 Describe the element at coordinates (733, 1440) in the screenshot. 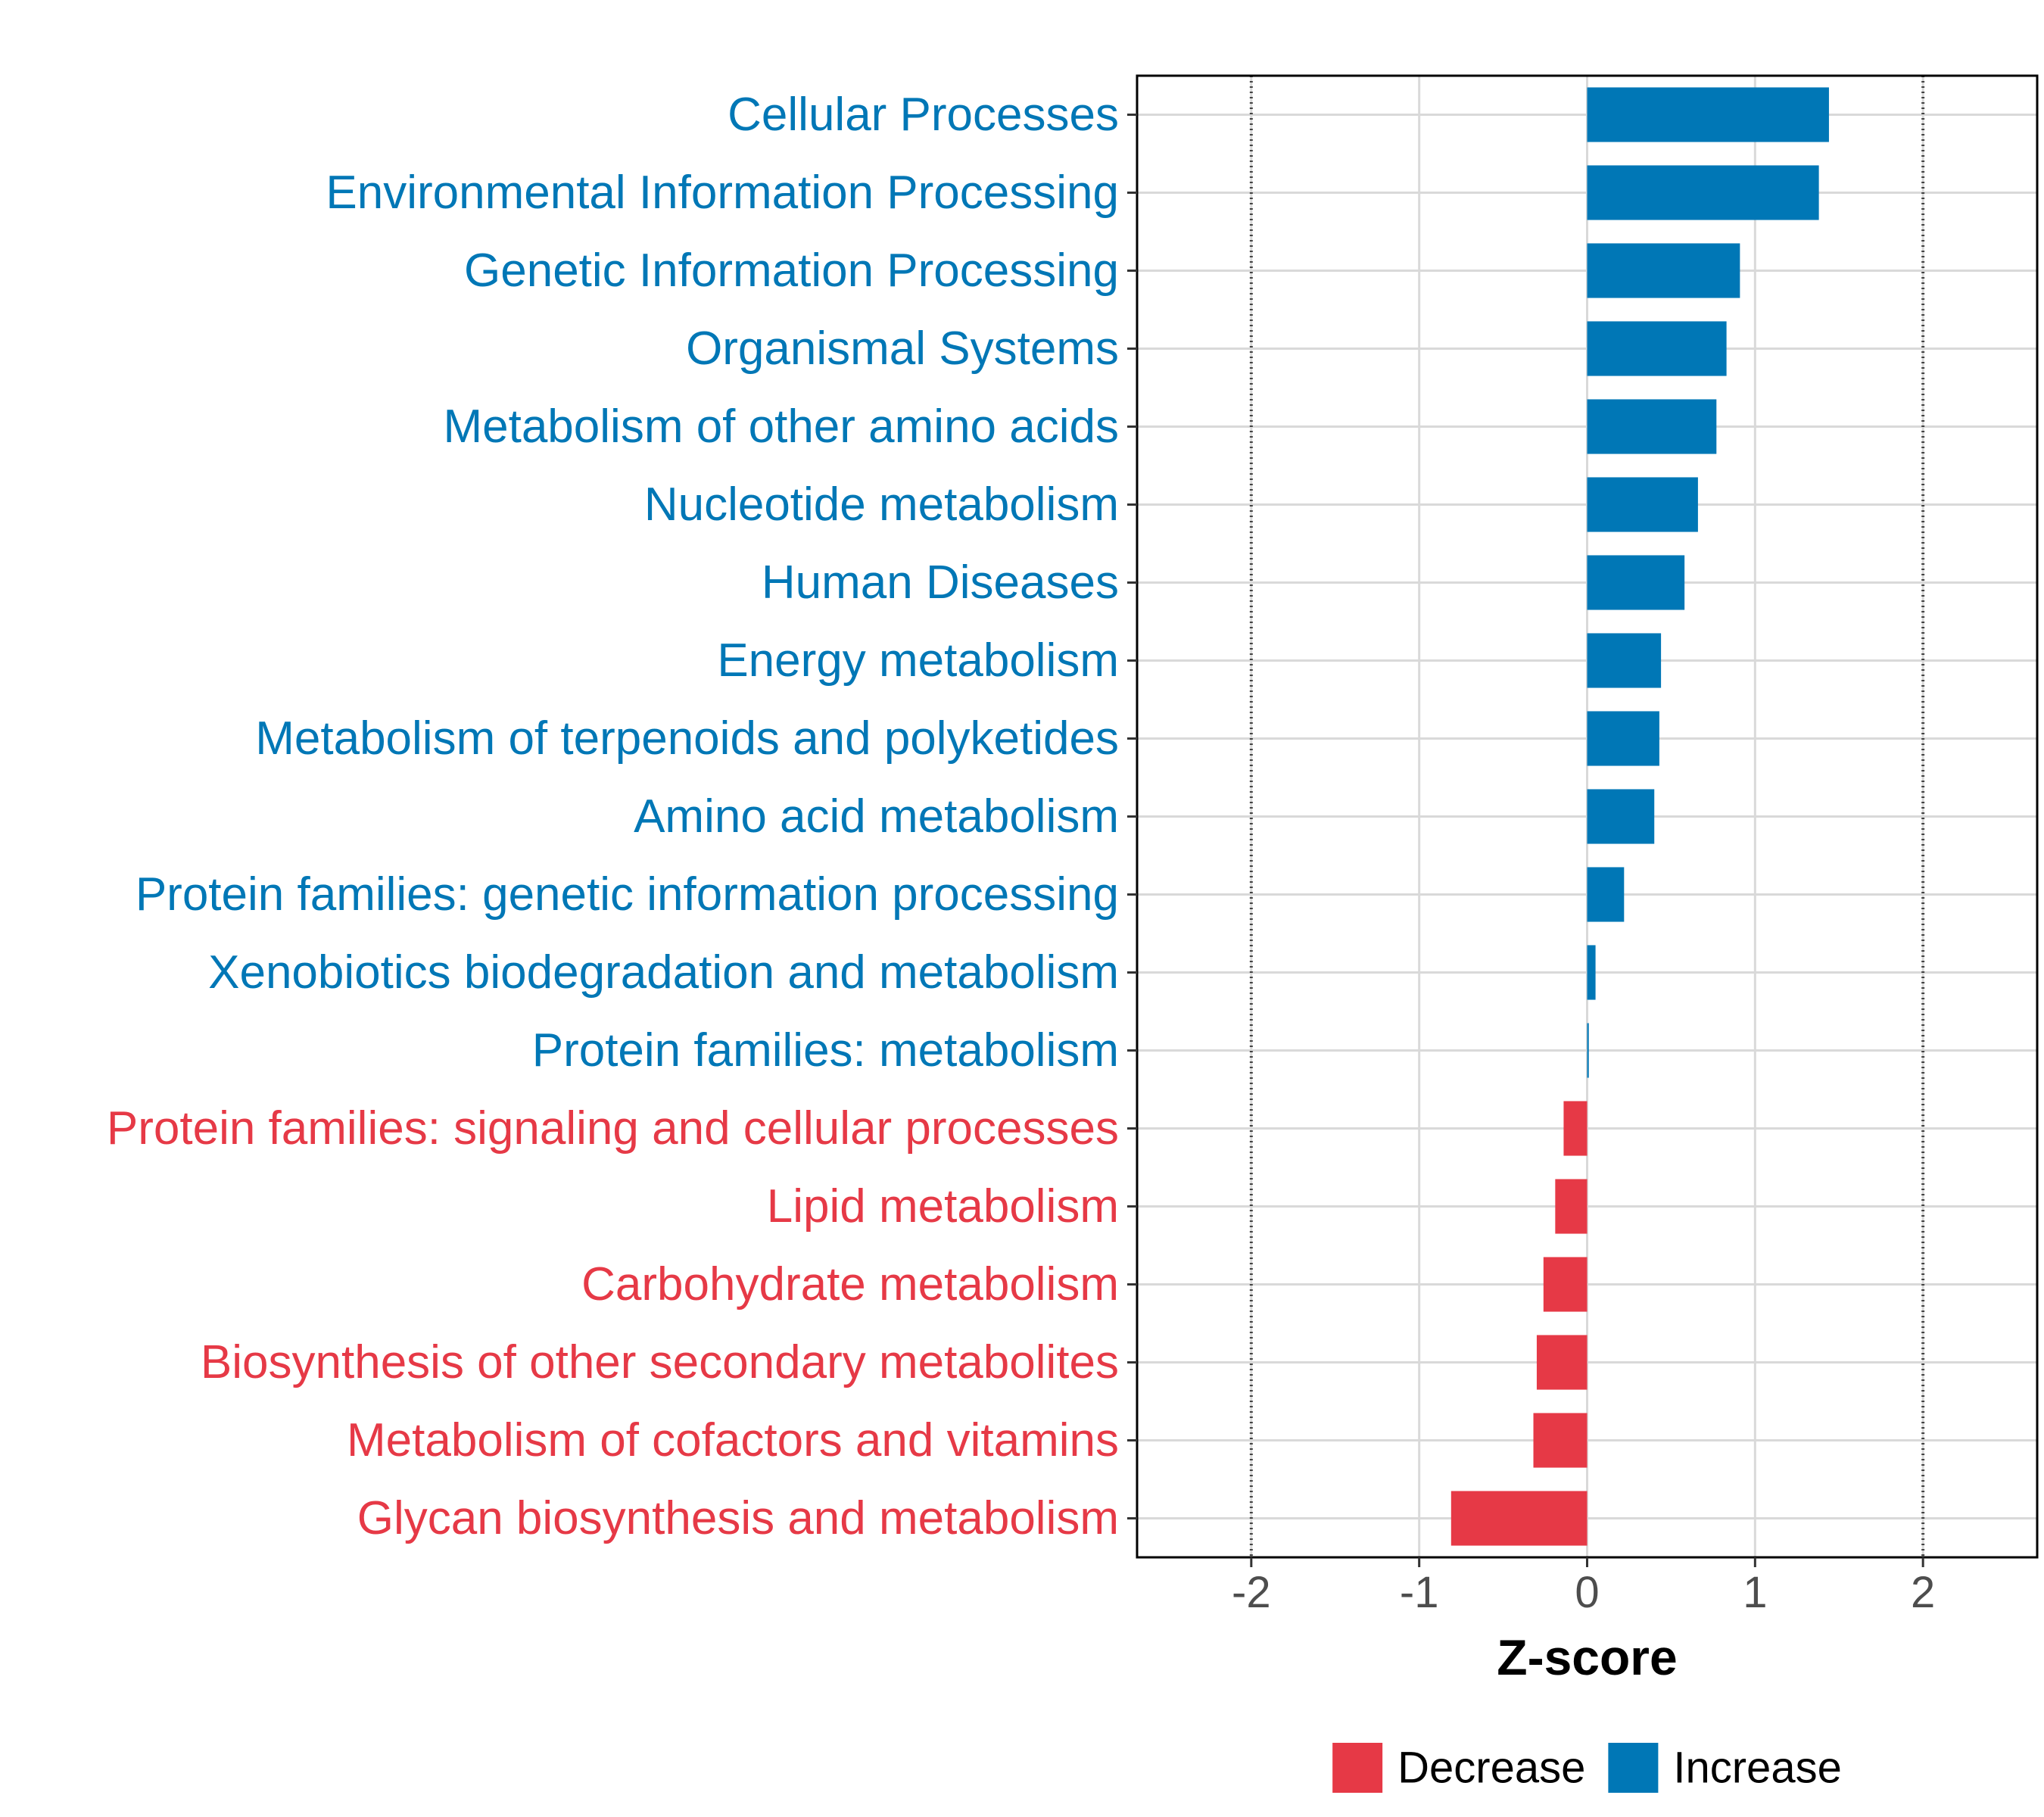

I see `category-label: Metabolism of cofactors and vitamins` at that location.